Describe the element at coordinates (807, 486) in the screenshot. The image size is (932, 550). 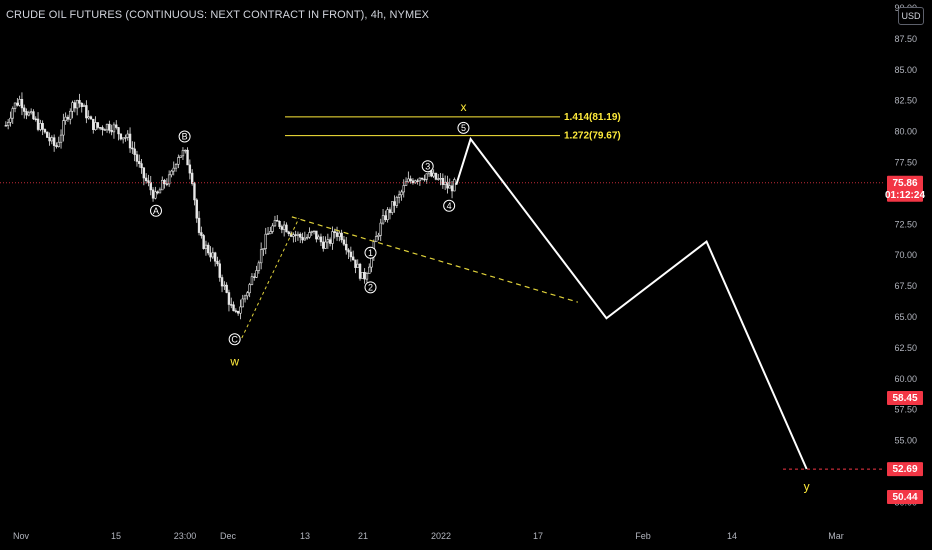
I see `wave-degree-label-y: y` at that location.